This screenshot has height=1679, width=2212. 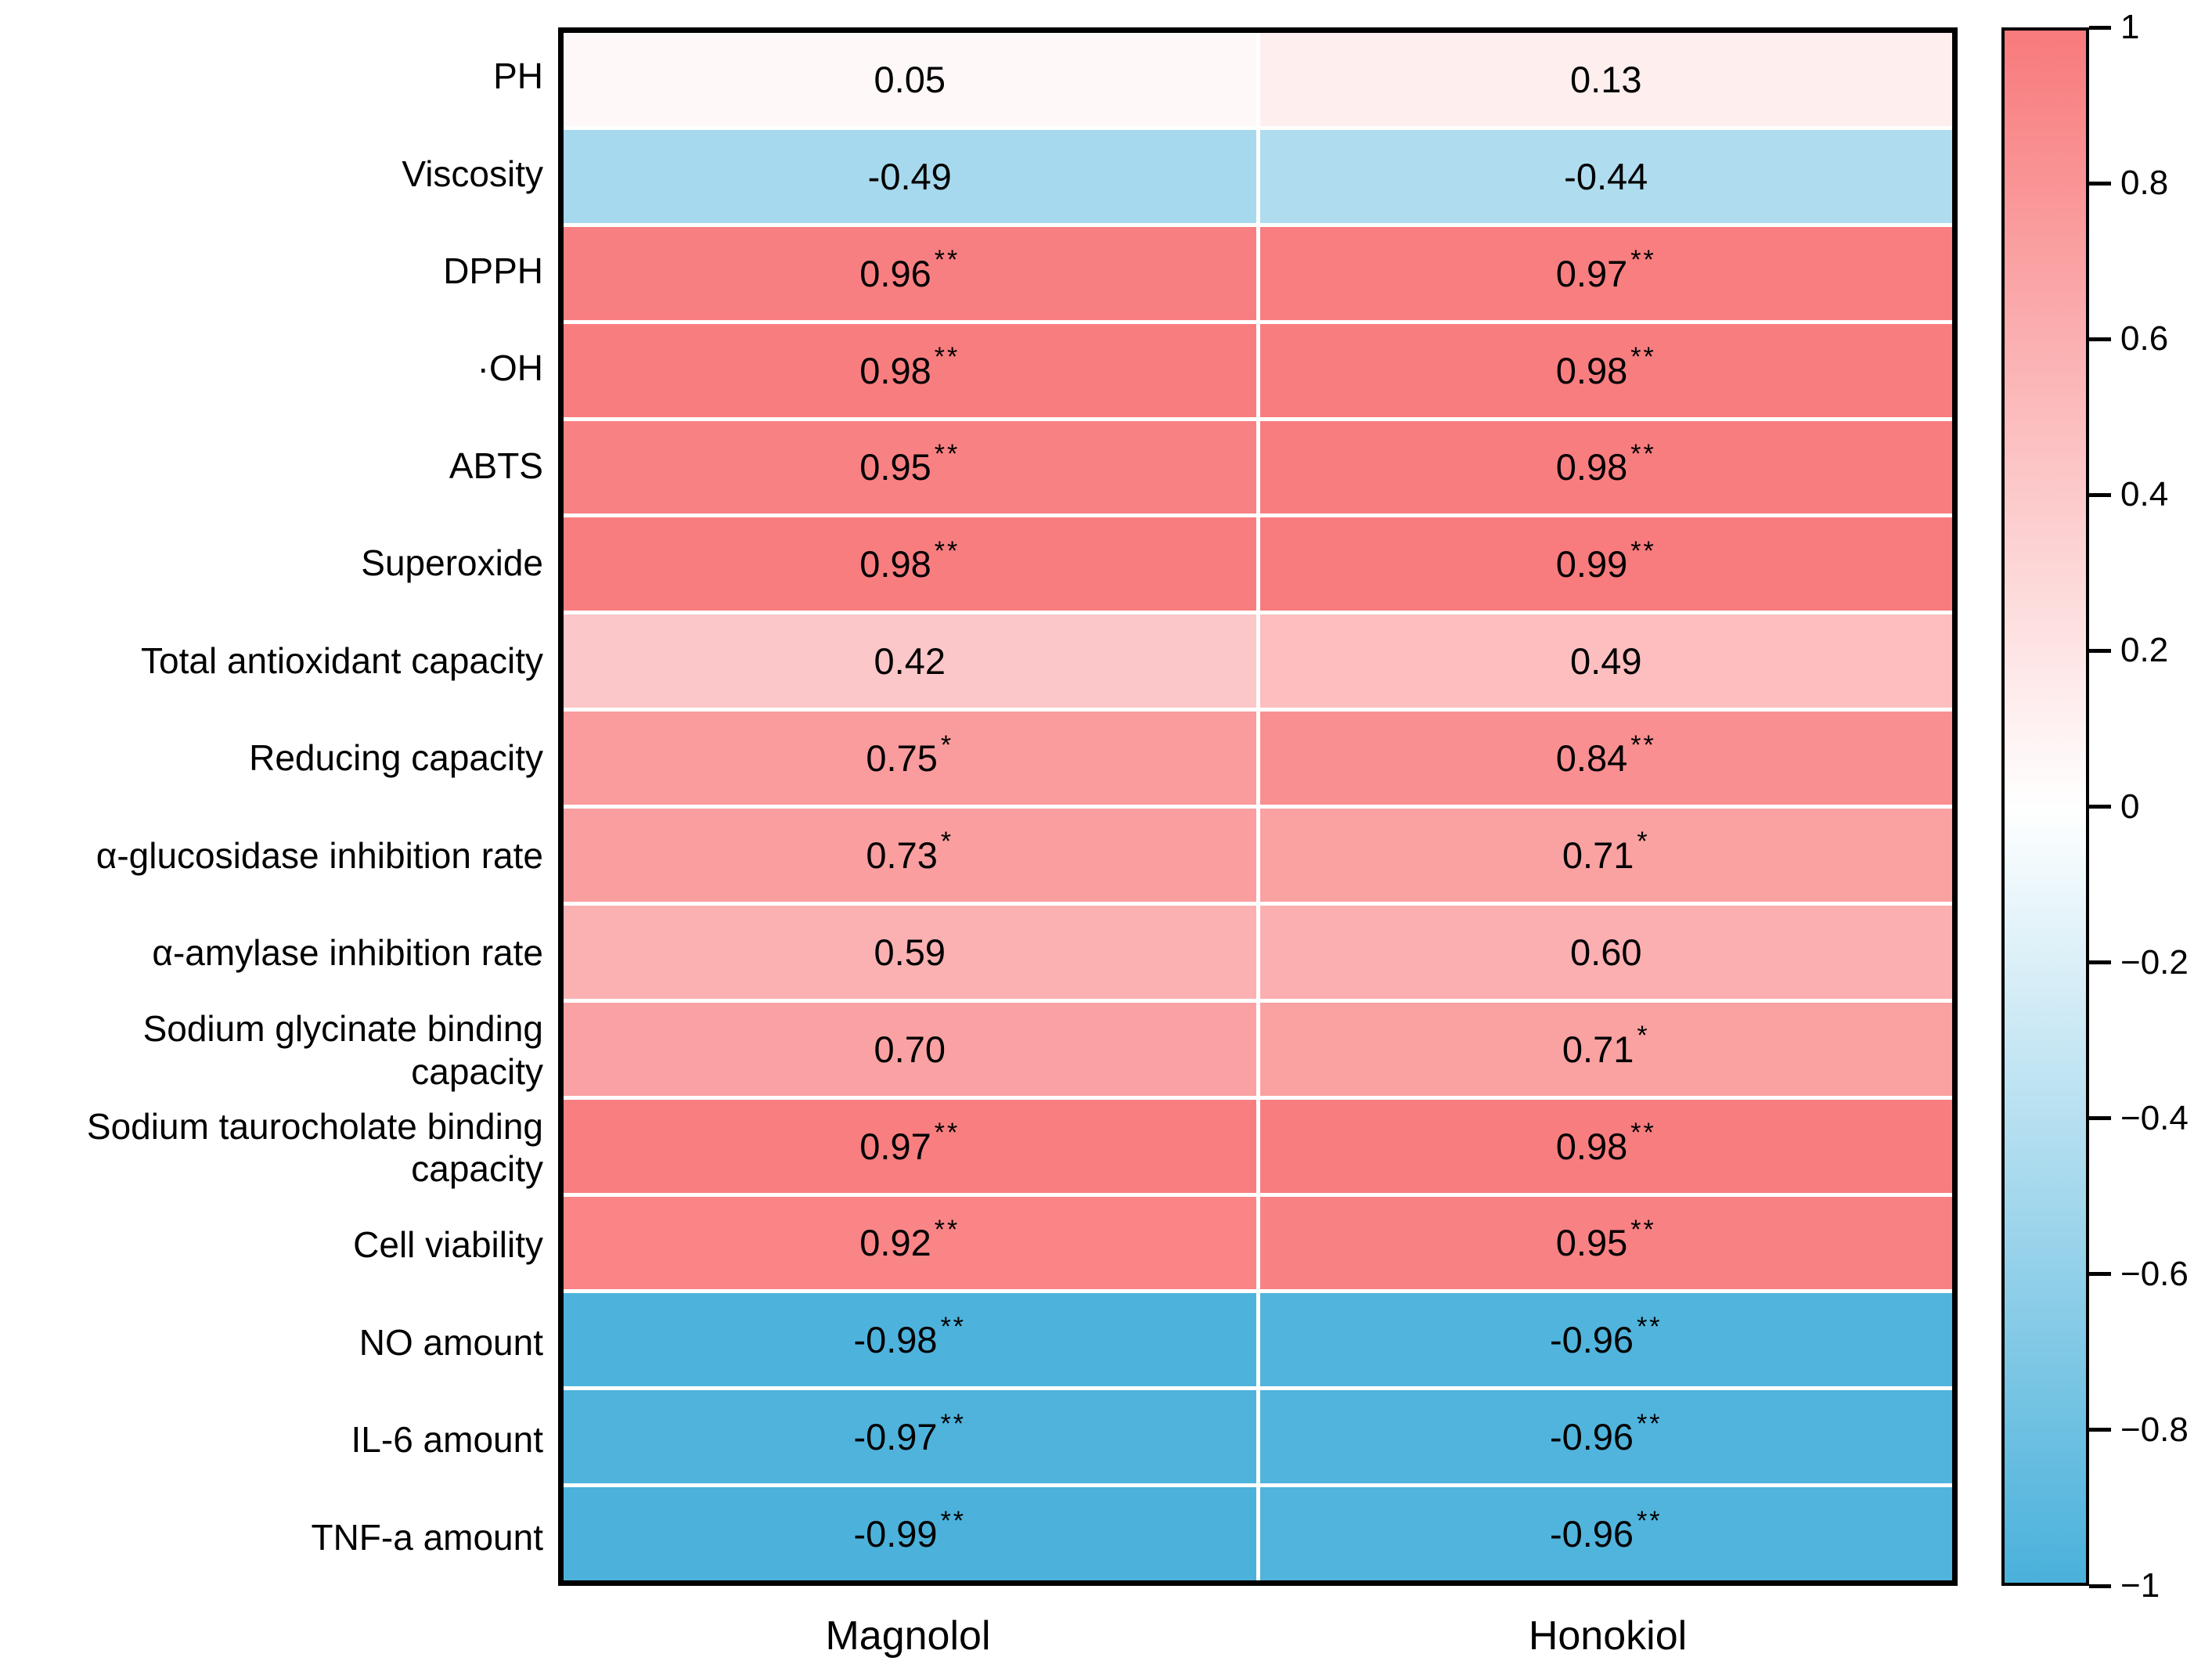 I want to click on colorbar, so click(x=2045, y=806).